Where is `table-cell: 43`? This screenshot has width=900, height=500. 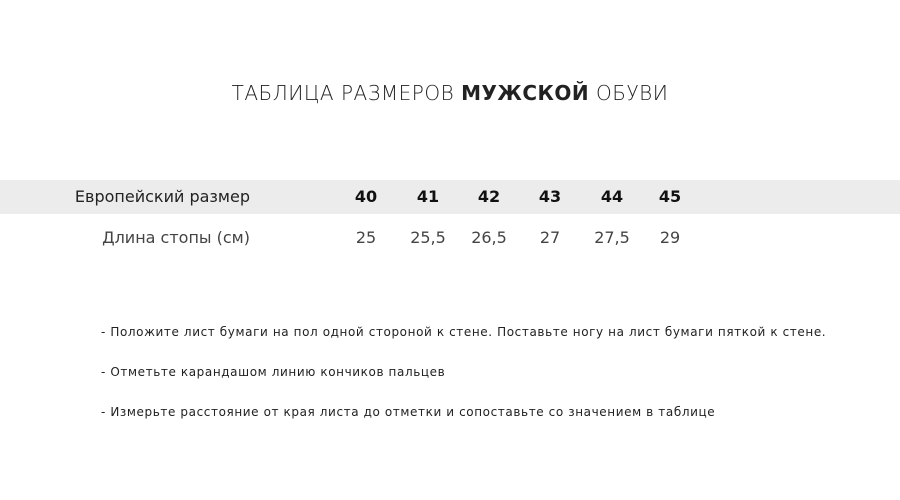
table-cell: 43 is located at coordinates (550, 196).